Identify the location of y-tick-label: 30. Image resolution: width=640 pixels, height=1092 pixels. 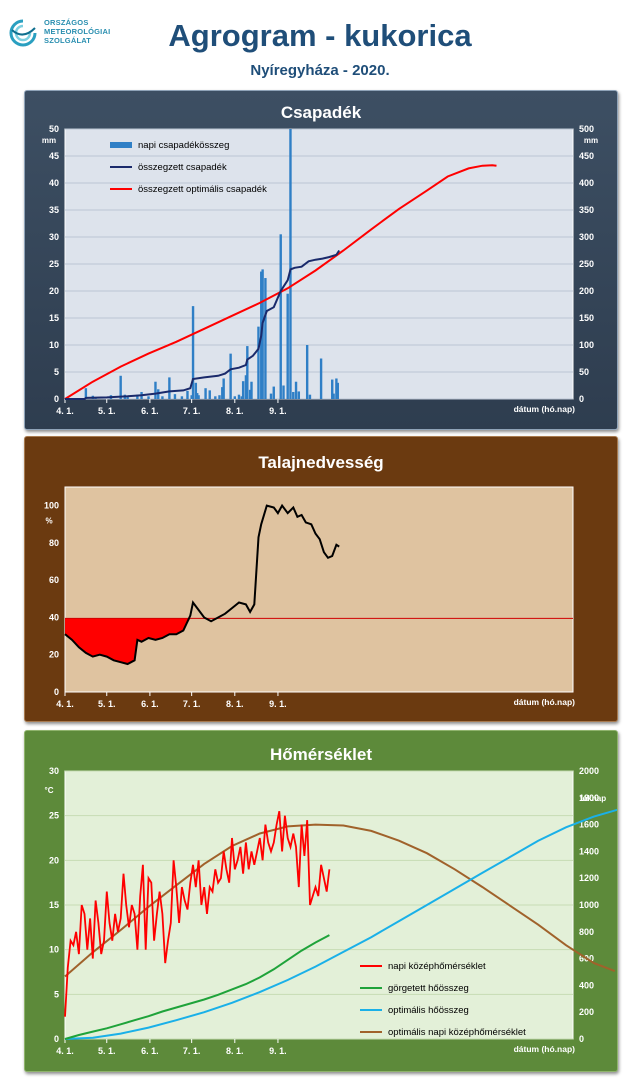
(54, 771).